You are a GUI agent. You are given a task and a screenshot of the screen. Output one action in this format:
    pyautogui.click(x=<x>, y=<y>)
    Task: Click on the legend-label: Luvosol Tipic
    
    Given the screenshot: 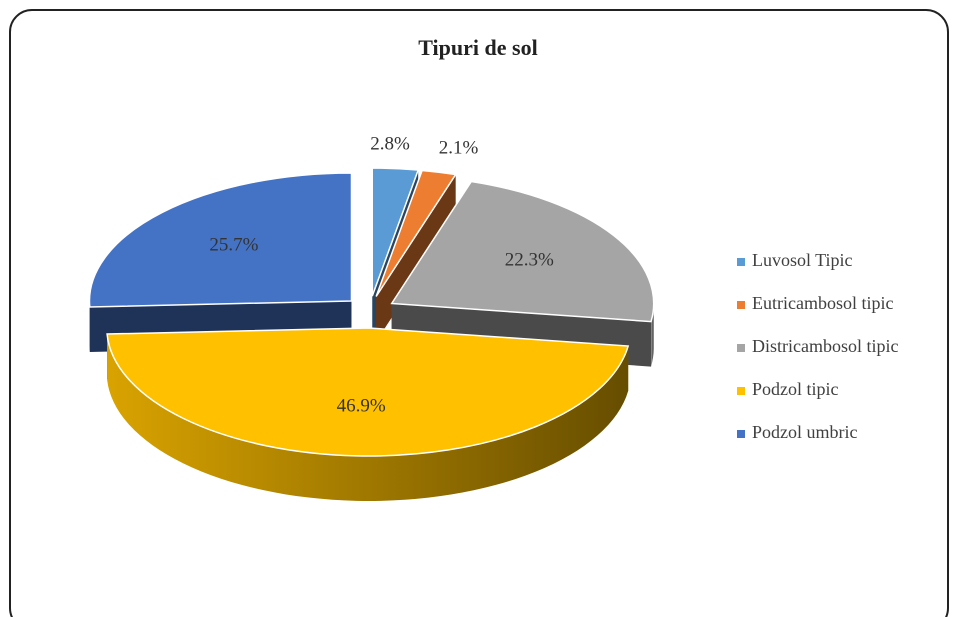 What is the action you would take?
    pyautogui.click(x=802, y=260)
    